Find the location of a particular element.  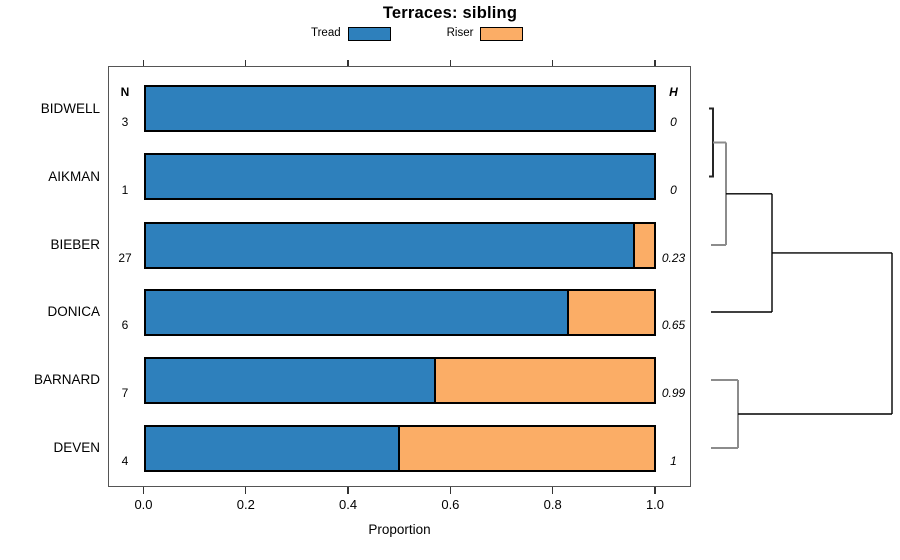

h-value-aikman: 0 is located at coordinates (673, 189).